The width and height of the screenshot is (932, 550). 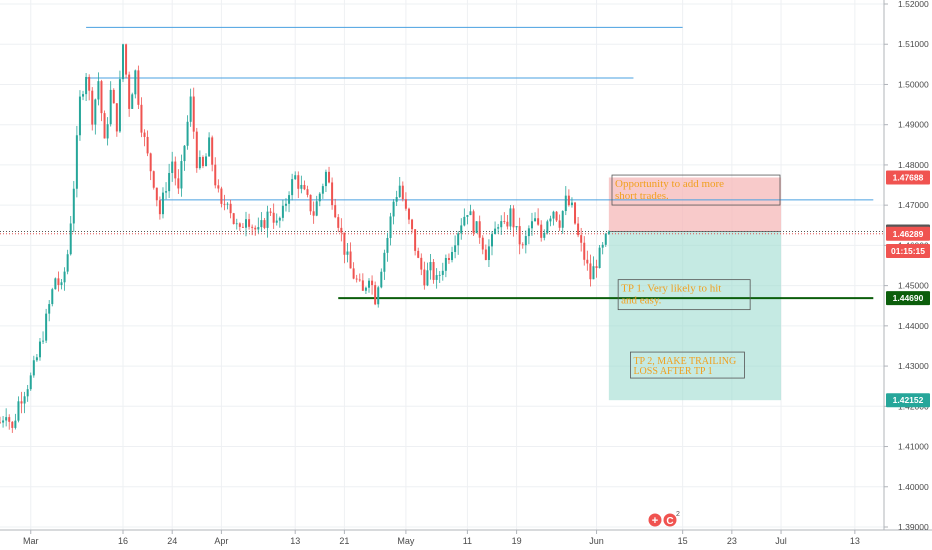 What do you see at coordinates (671, 289) in the screenshot?
I see `annotation-text: TP 1. Very likely to hit` at bounding box center [671, 289].